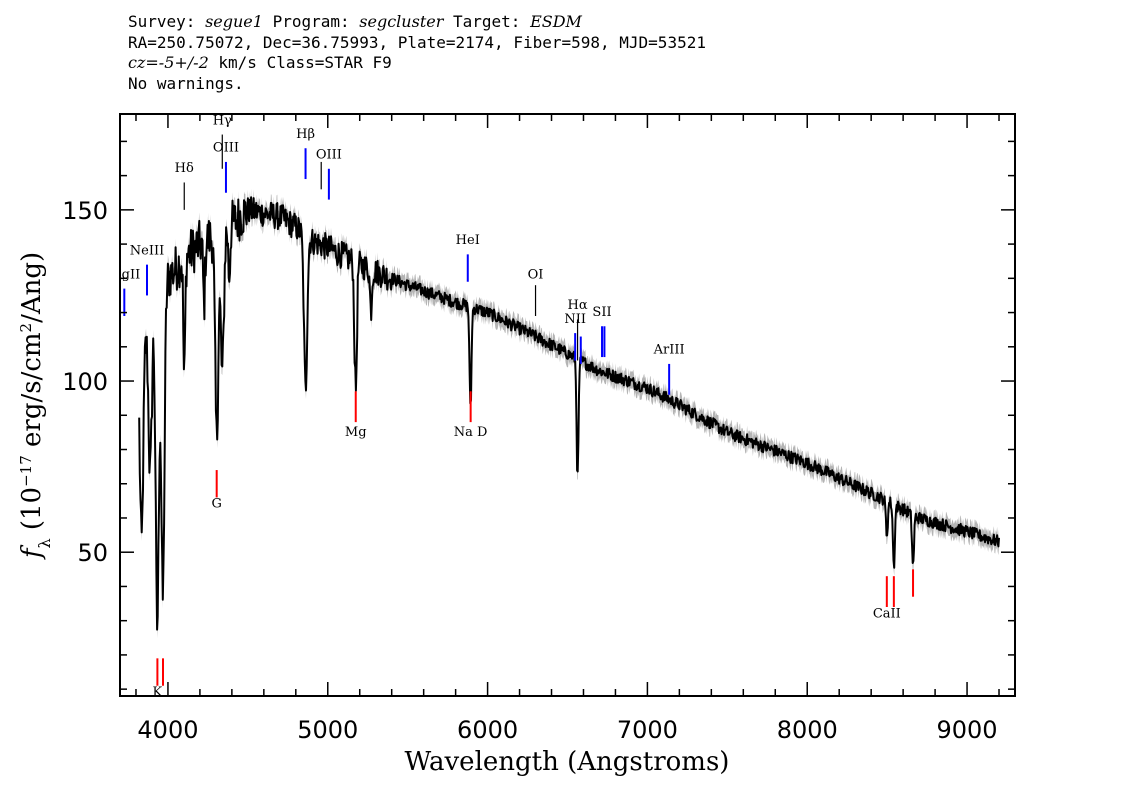  I want to click on spectral-line-label: G, so click(216, 504).